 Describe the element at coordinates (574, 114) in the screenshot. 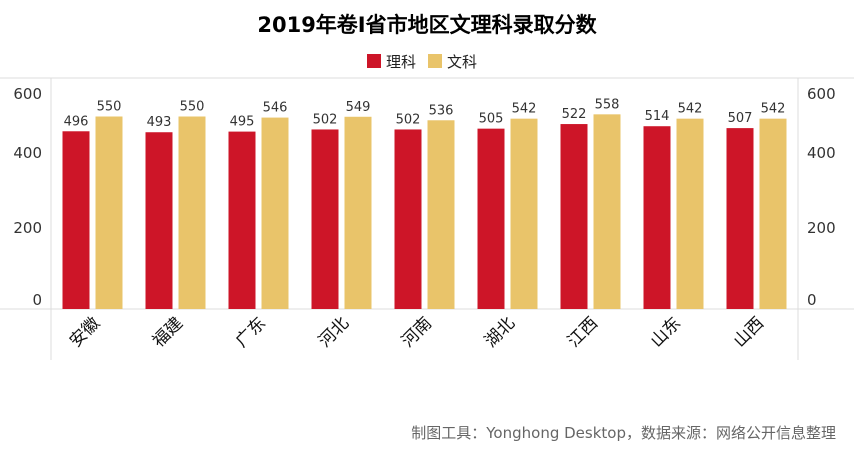

I see `data-label-like: 522` at that location.